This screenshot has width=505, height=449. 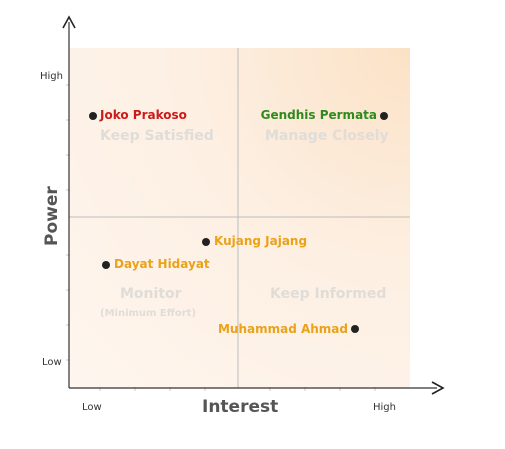 I want to click on stakeholder-label-gendhis-permata: Gendhis Permata, so click(x=318, y=115).